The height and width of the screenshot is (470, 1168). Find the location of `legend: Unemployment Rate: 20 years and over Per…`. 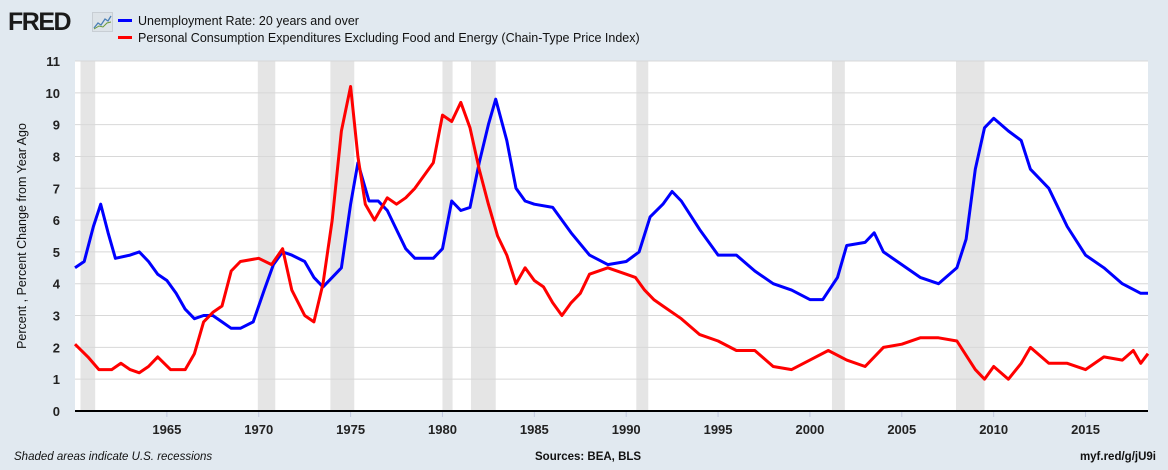

legend: Unemployment Rate: 20 years and over Per… is located at coordinates (379, 29).